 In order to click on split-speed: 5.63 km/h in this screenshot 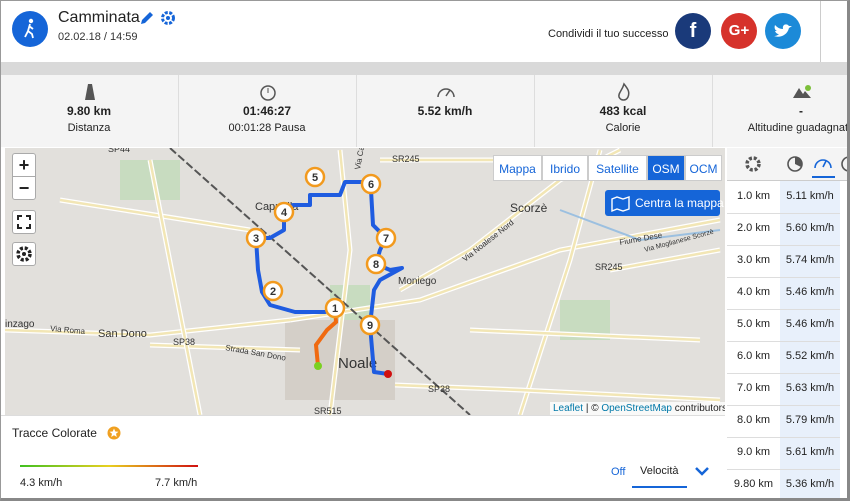, I will do `click(810, 388)`.